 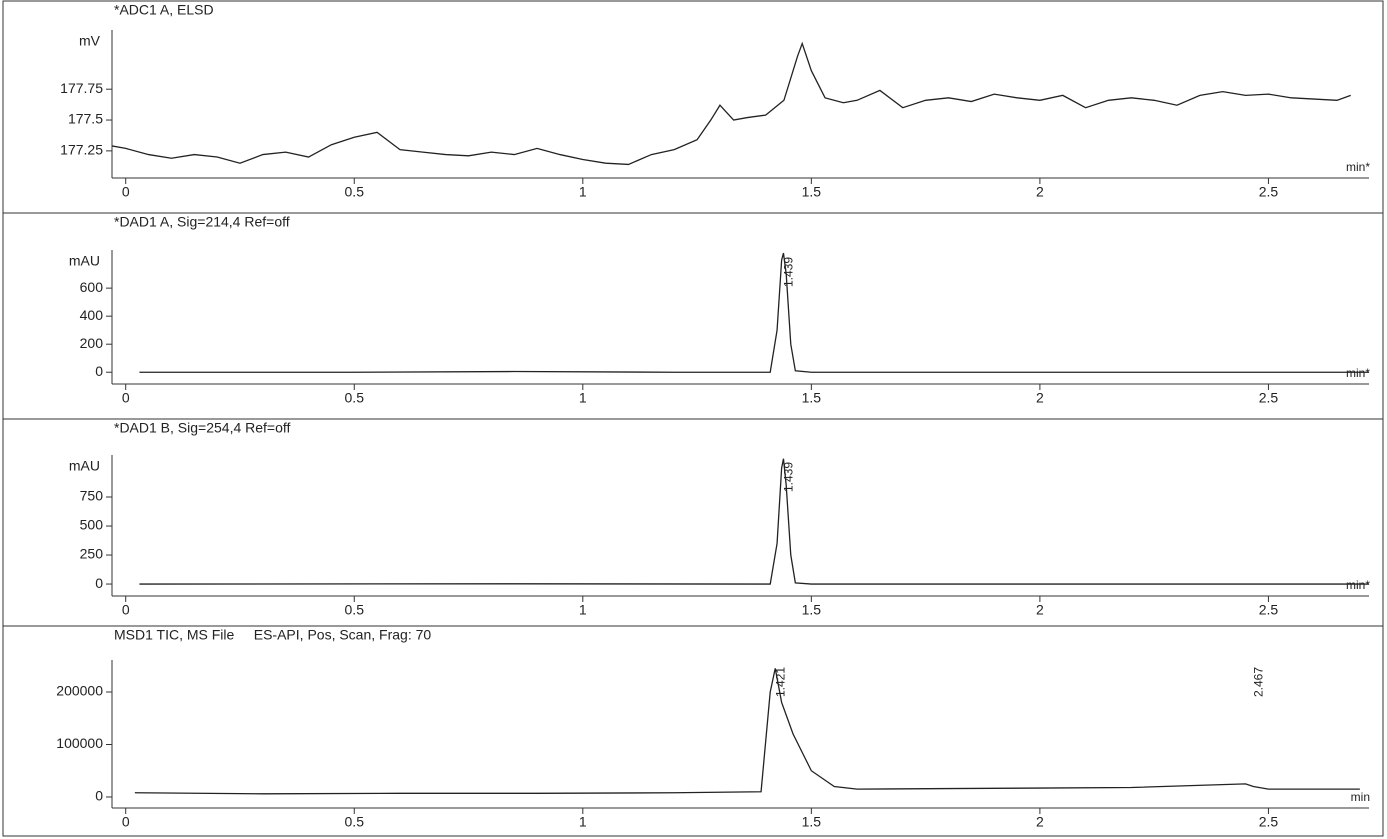 What do you see at coordinates (92, 287) in the screenshot?
I see `y-tick-label: 600` at bounding box center [92, 287].